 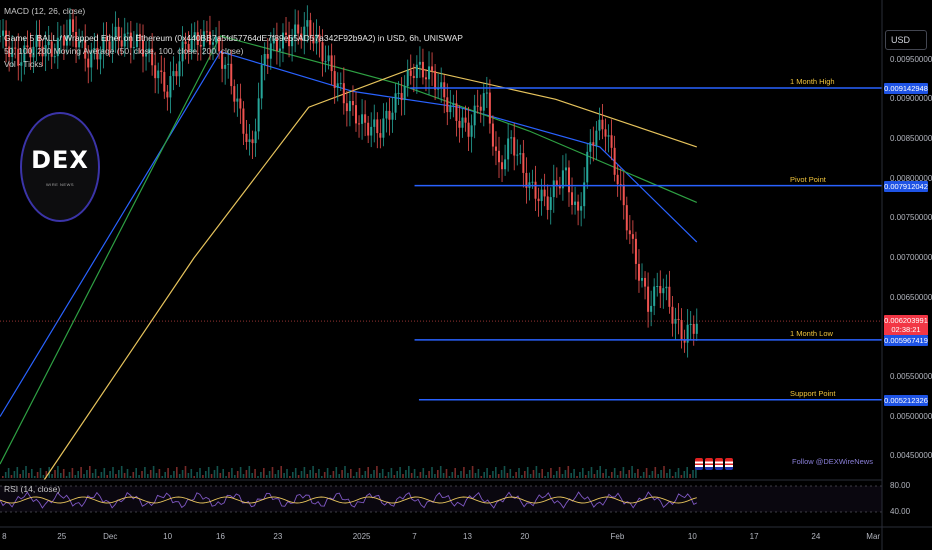 I want to click on rsi-line, so click(x=349, y=500).